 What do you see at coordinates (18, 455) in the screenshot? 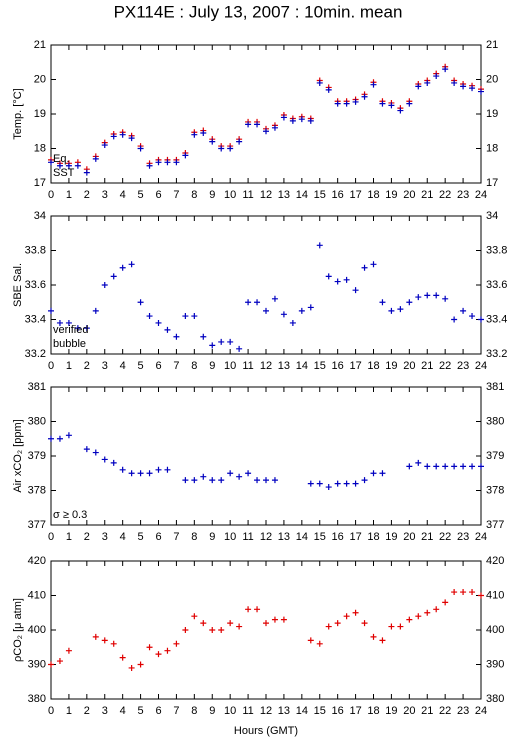
I see `y-axis-label: Air xCO₂ [ppm]` at bounding box center [18, 455].